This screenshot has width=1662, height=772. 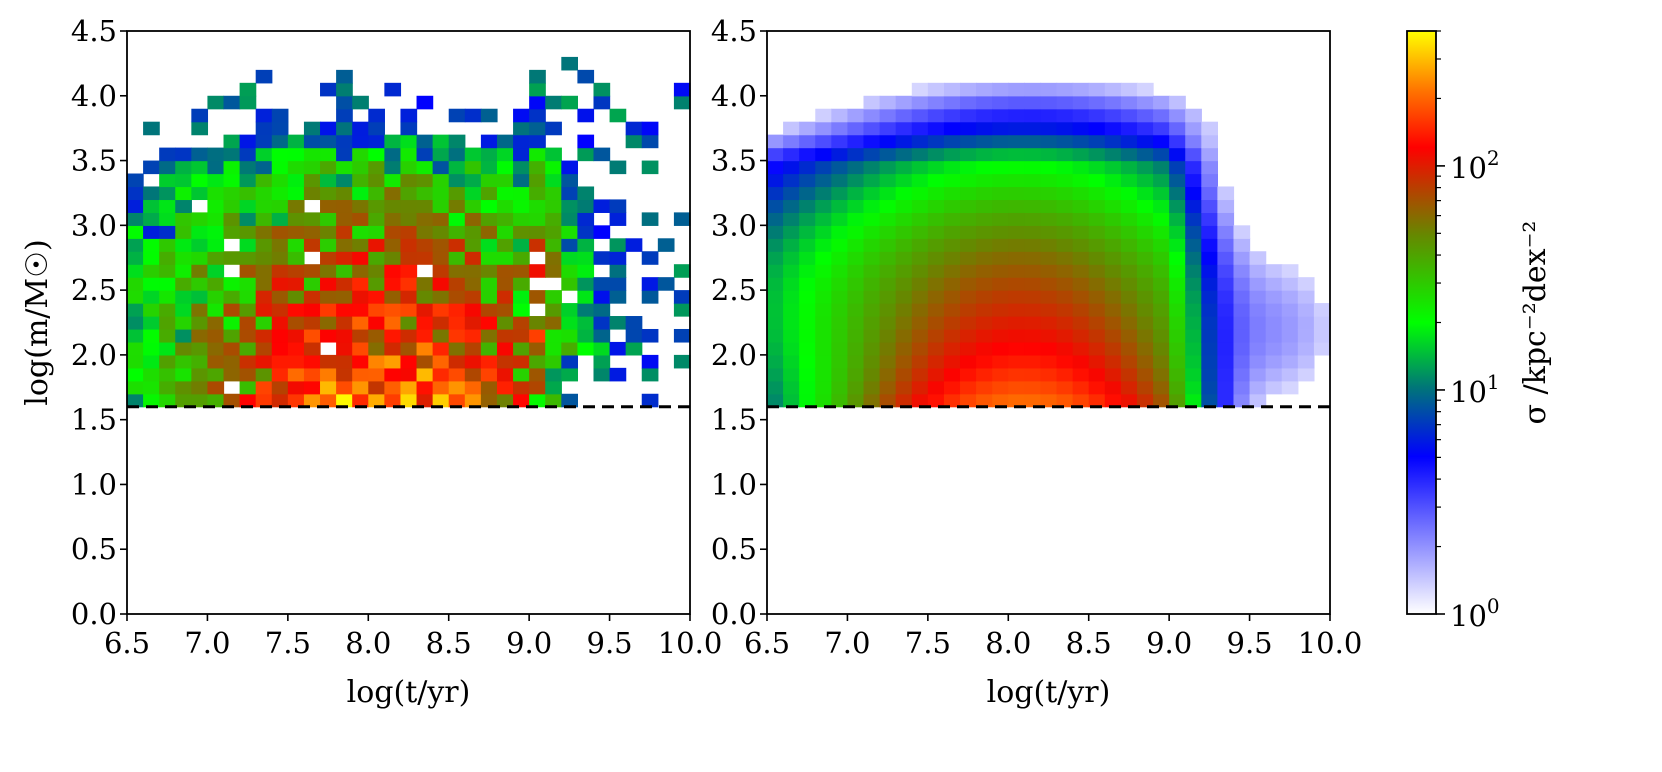 What do you see at coordinates (1250, 643) in the screenshot?
I see `right-x-tick-label: 9.5` at bounding box center [1250, 643].